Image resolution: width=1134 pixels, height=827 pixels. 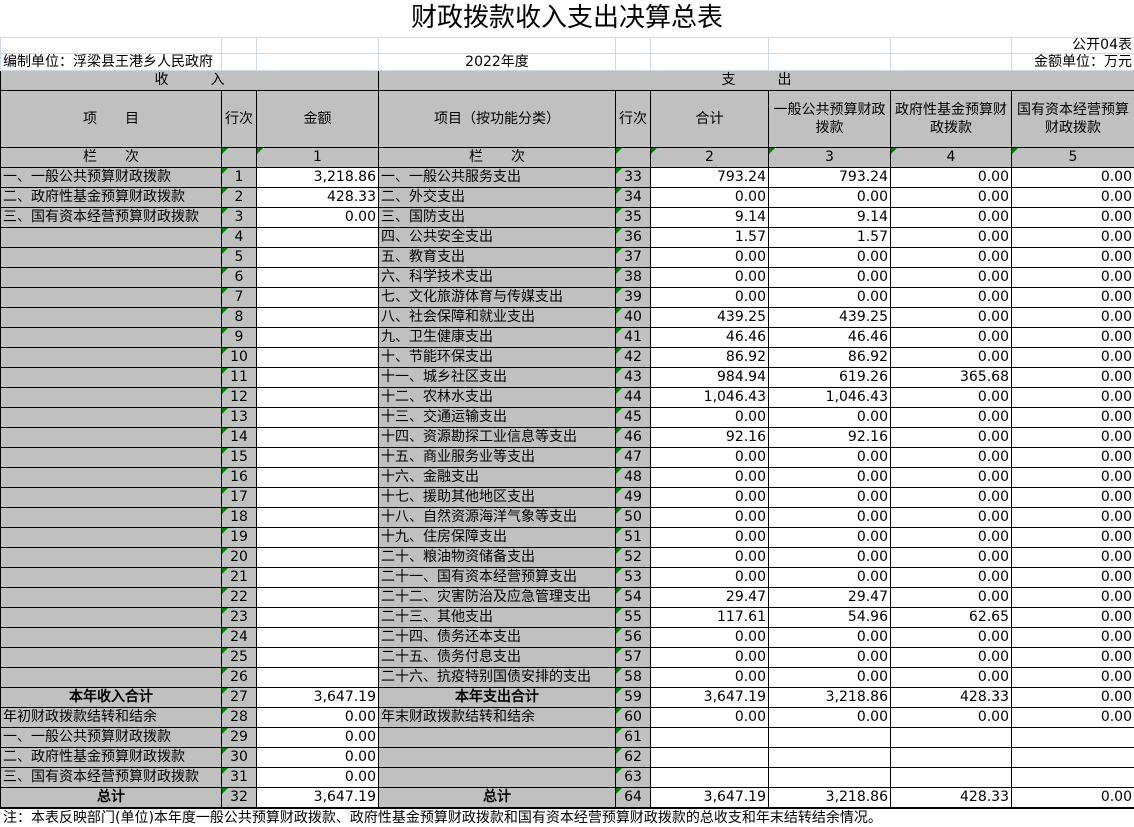 I want to click on income-line: 22, so click(x=239, y=598).